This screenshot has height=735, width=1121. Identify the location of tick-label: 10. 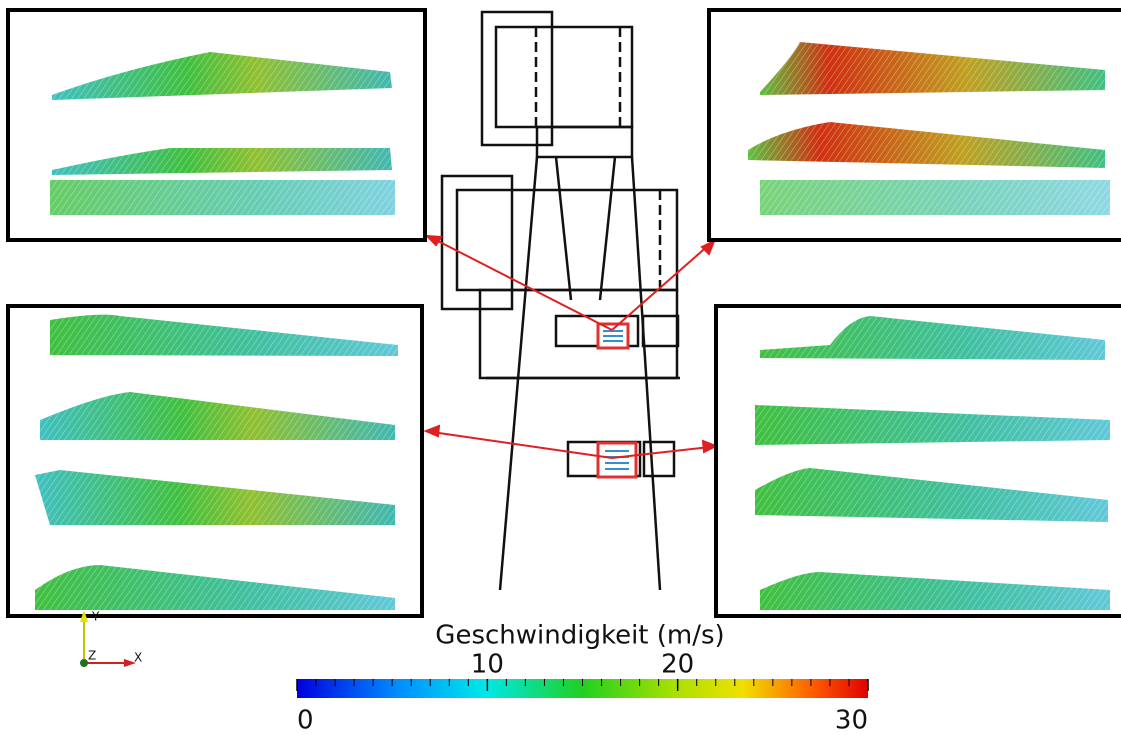
(487, 665).